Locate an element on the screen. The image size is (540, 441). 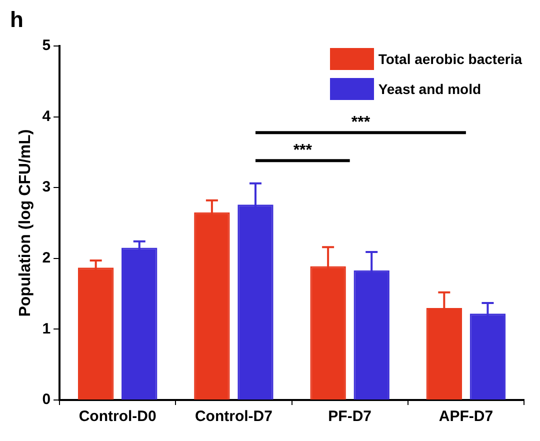
x-tick-label: PF-D7 is located at coordinates (350, 417).